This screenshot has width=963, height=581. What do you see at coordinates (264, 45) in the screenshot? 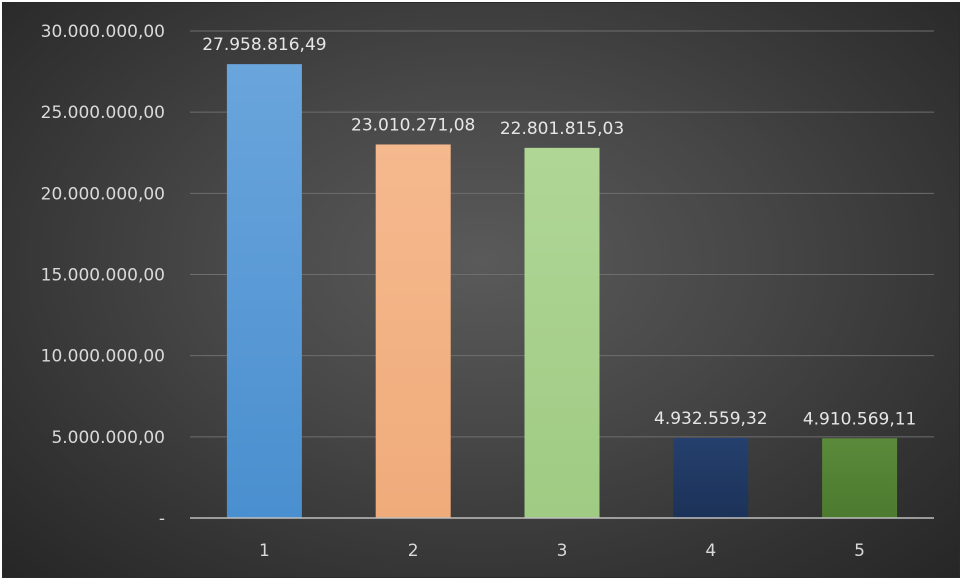
I see `data-label: 27.958.816,49` at bounding box center [264, 45].